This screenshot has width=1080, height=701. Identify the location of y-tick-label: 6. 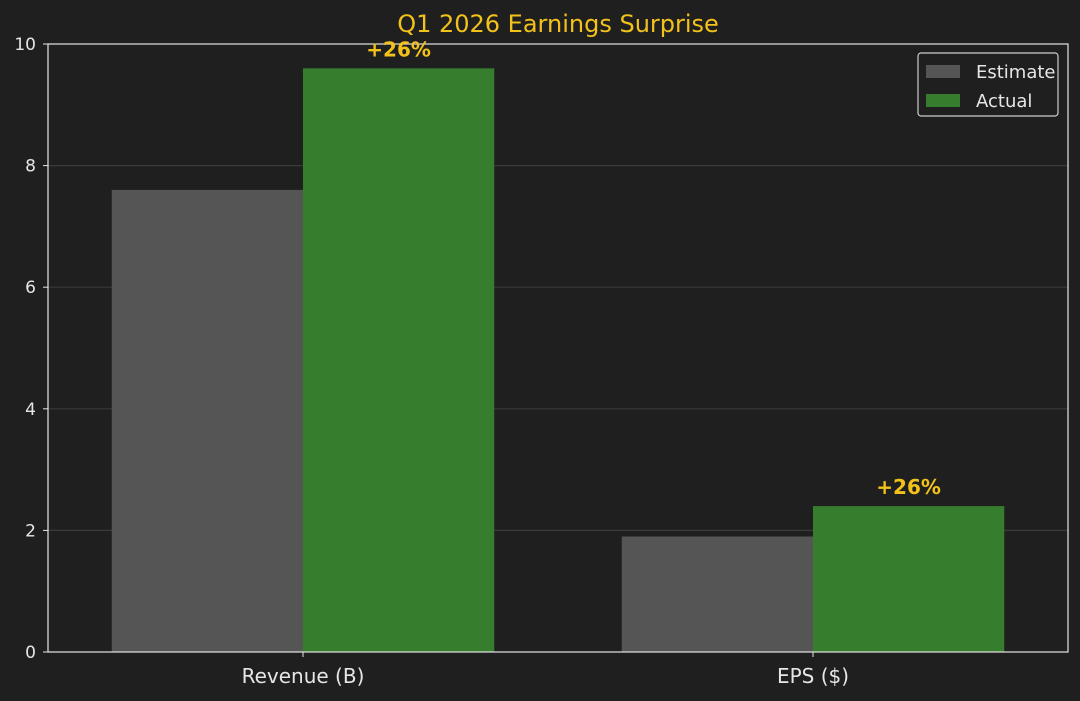
(30, 288).